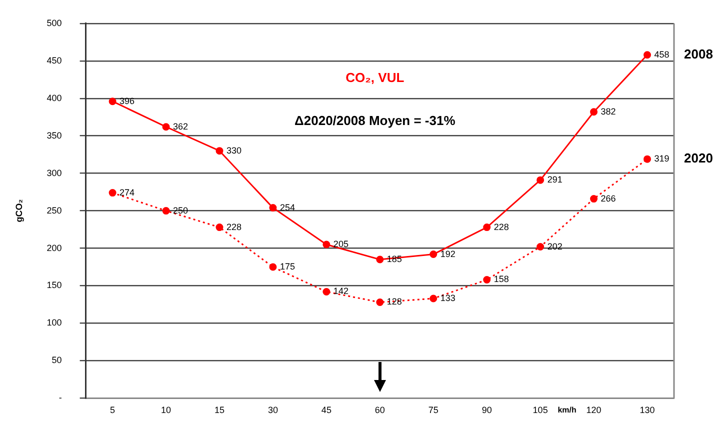 The height and width of the screenshot is (423, 719). I want to click on data-label: 274, so click(127, 192).